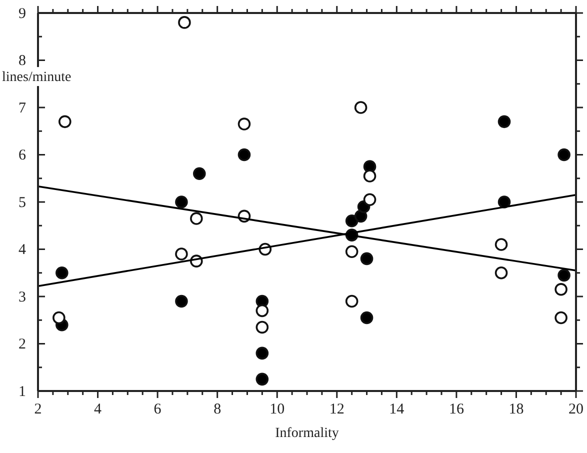  What do you see at coordinates (307, 433) in the screenshot?
I see `x-axis-title: Informality` at bounding box center [307, 433].